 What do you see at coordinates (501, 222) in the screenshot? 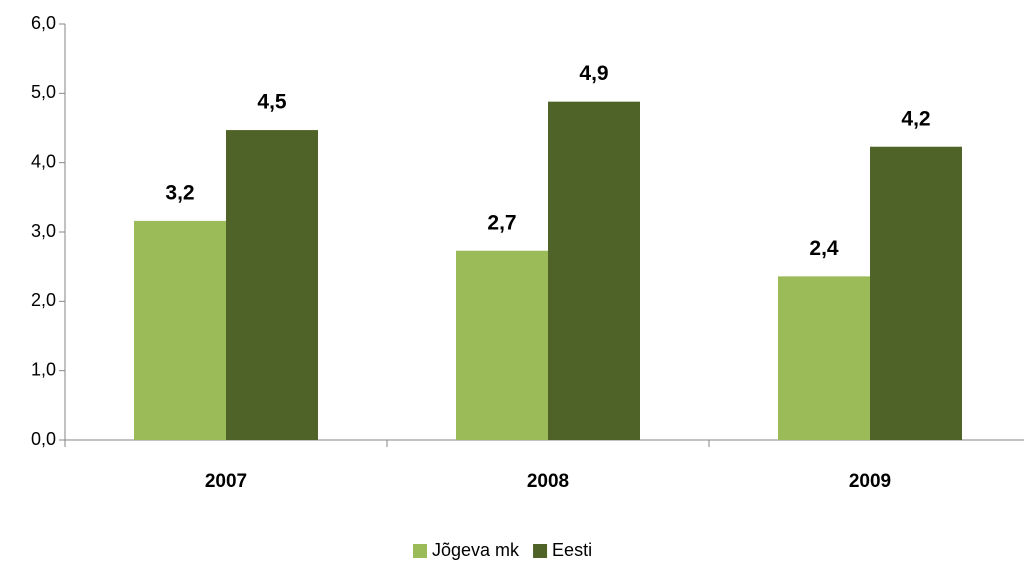
I see `data-label: 2,7` at bounding box center [501, 222].